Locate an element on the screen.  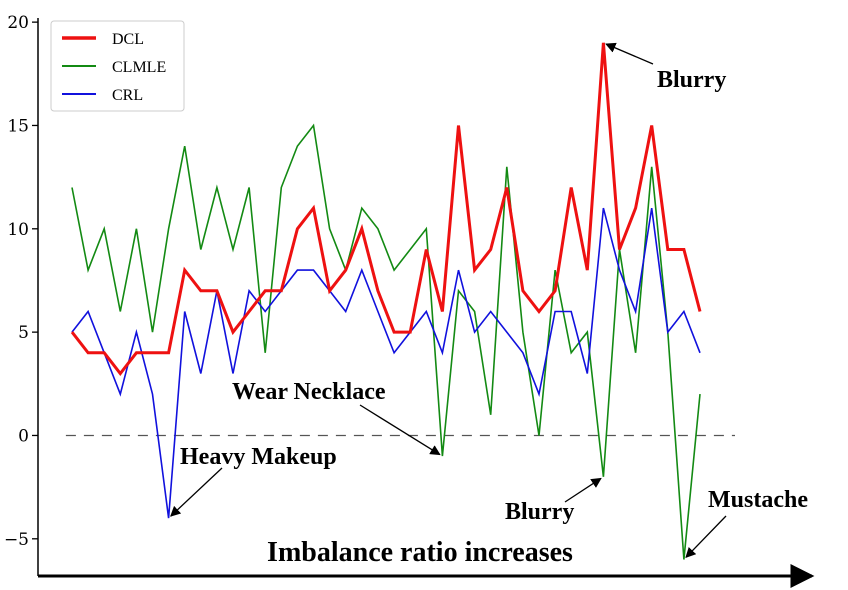
legend-box is located at coordinates (117, 66).